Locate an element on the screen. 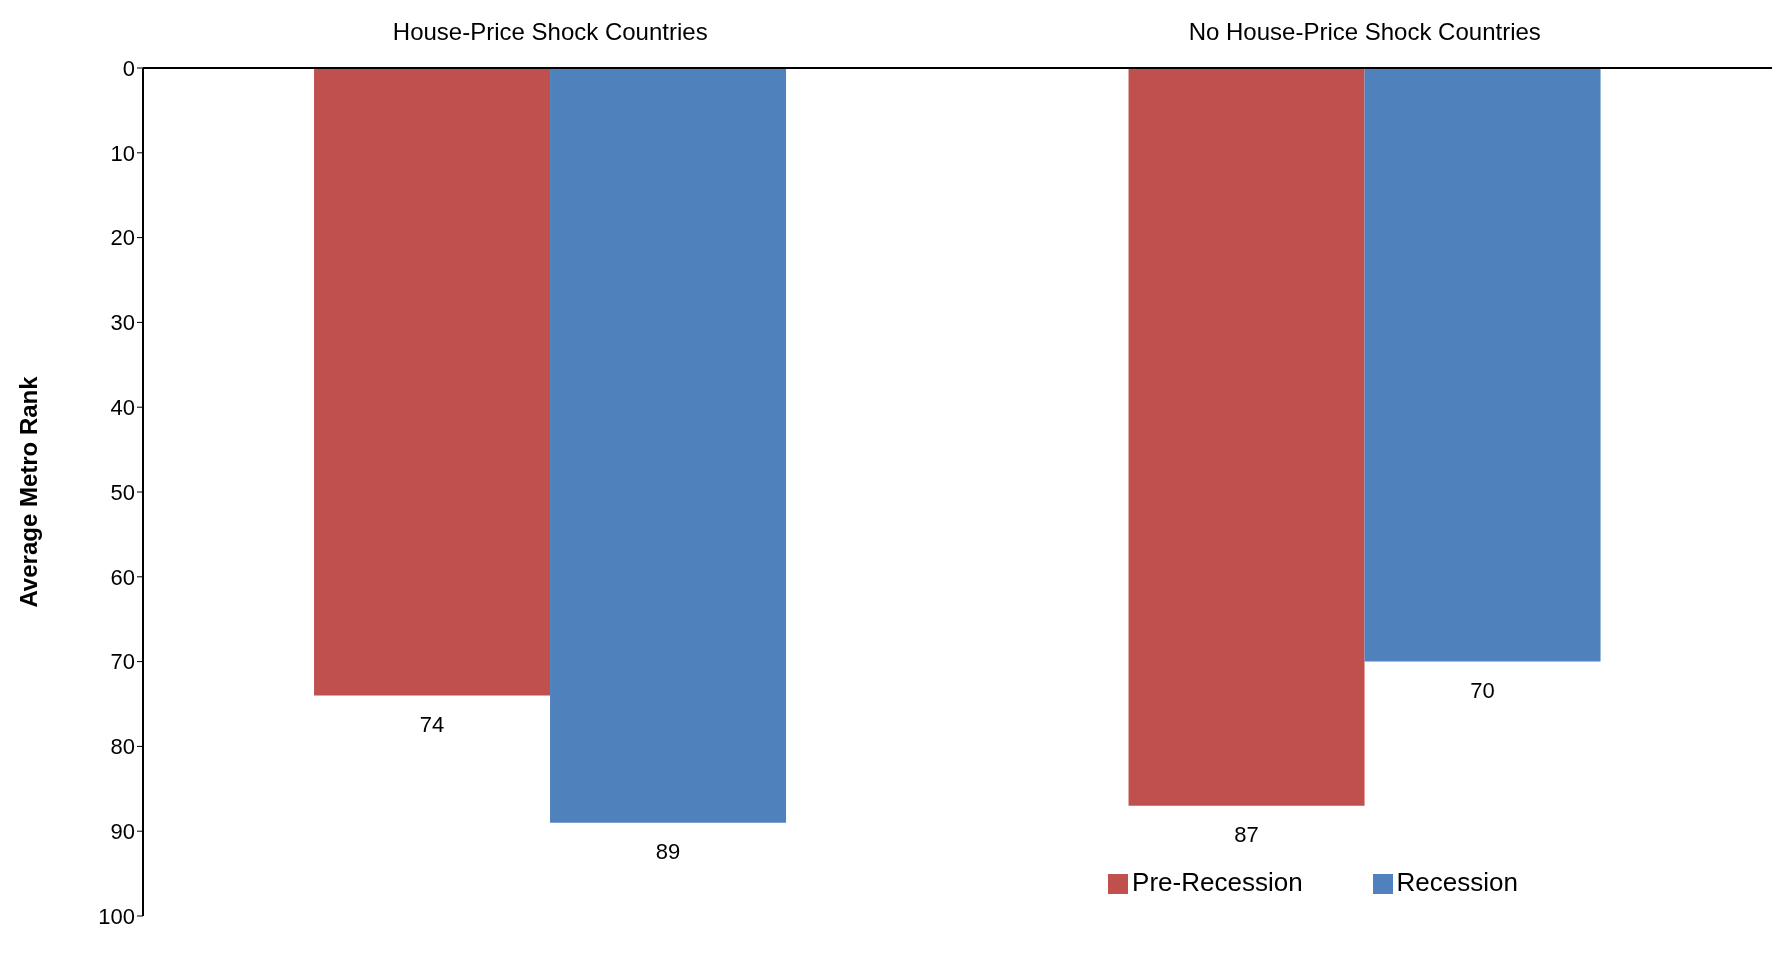 The width and height of the screenshot is (1789, 962). y-tick-label: 10 is located at coordinates (122, 153).